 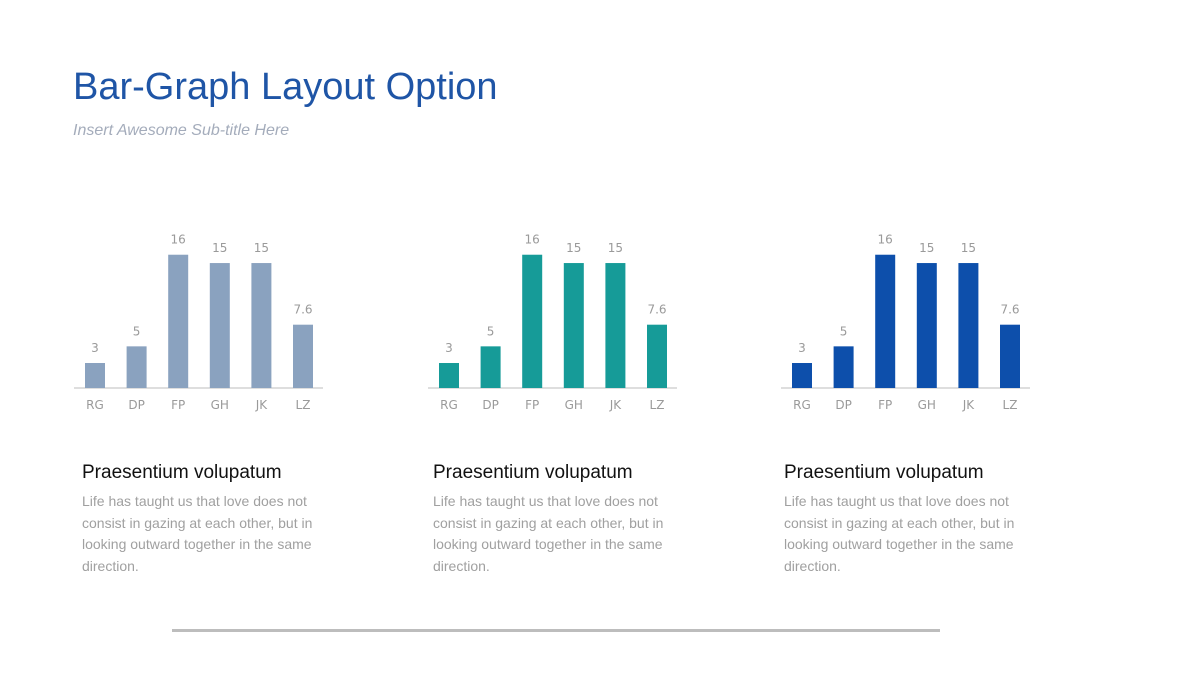 I want to click on slide-title: Bar-Graph Layout Option, so click(x=285, y=87).